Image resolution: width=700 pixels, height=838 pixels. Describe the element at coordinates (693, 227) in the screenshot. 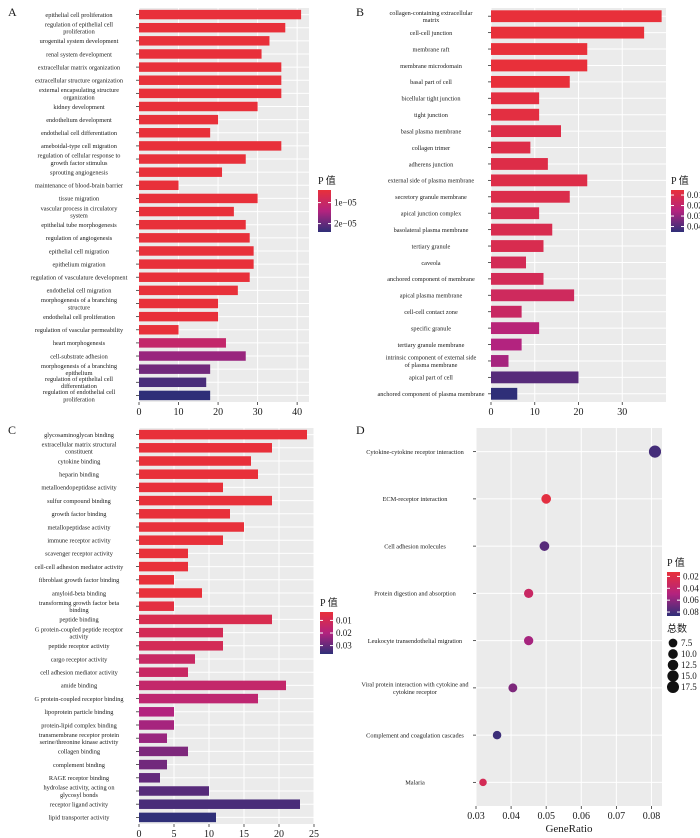

I see `legend-tick-label: 0.04` at that location.